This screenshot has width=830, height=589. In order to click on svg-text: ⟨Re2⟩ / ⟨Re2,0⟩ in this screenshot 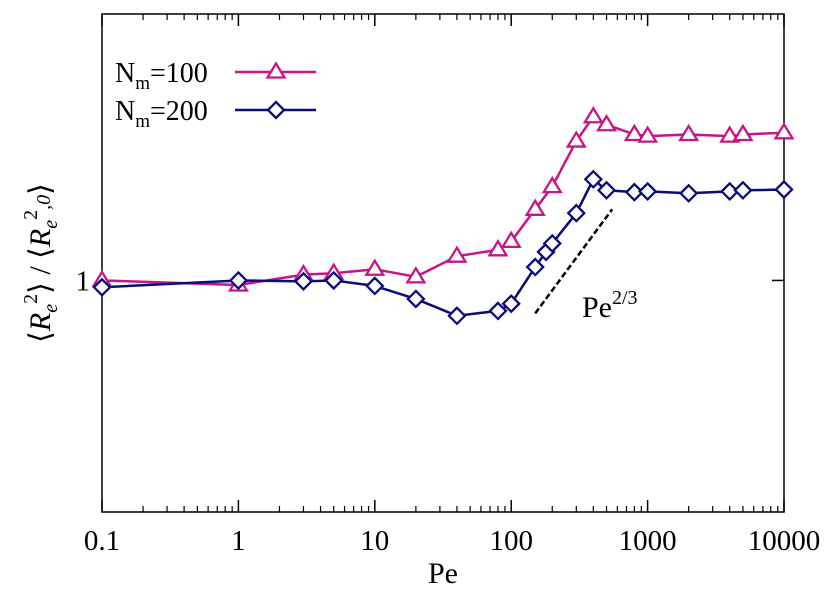, I will do `click(41, 263)`.